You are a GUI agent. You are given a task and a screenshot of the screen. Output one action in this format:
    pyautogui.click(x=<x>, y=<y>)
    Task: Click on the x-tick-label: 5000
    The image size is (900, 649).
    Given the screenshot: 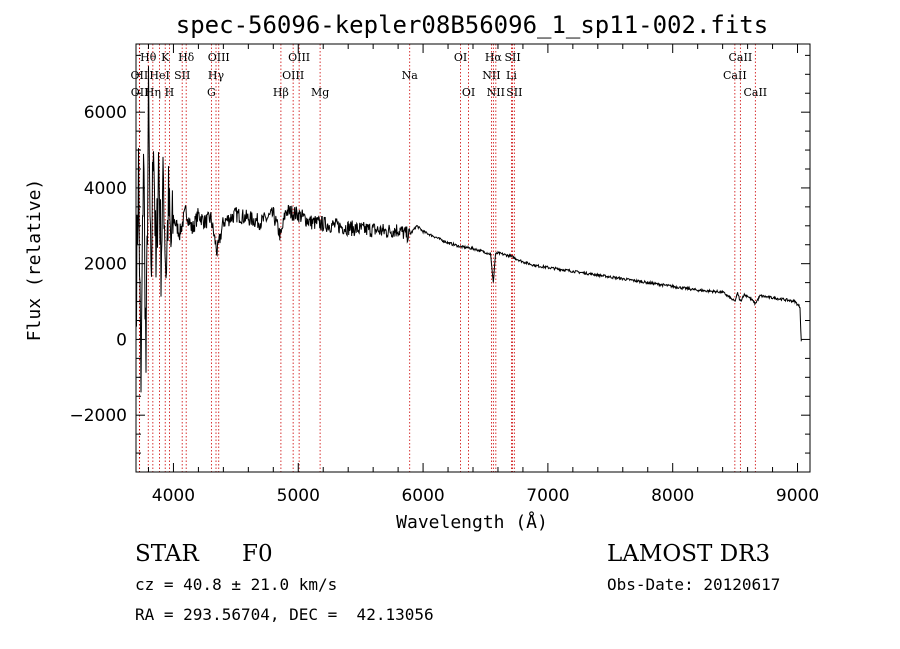 What is the action you would take?
    pyautogui.click(x=298, y=496)
    